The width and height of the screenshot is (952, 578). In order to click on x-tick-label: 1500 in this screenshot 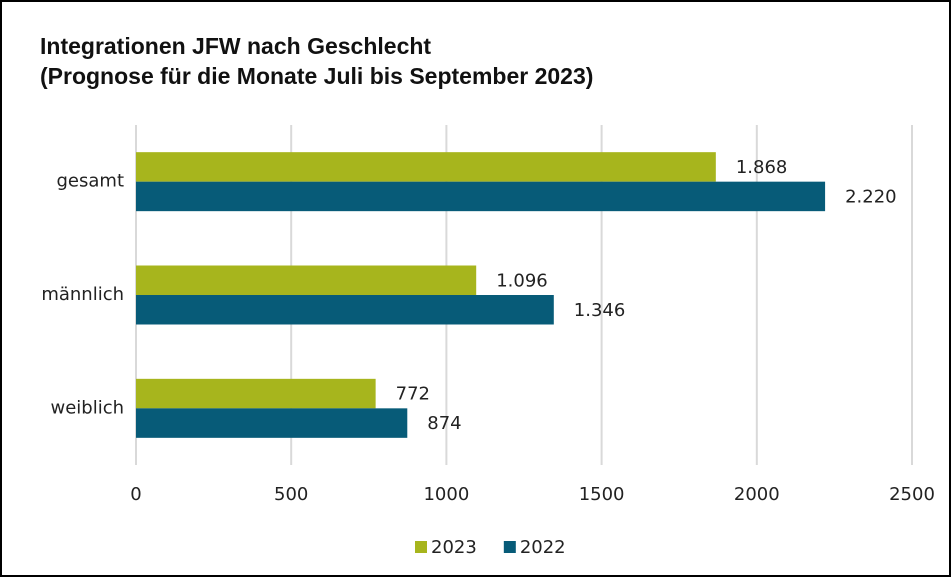, I will do `click(602, 494)`.